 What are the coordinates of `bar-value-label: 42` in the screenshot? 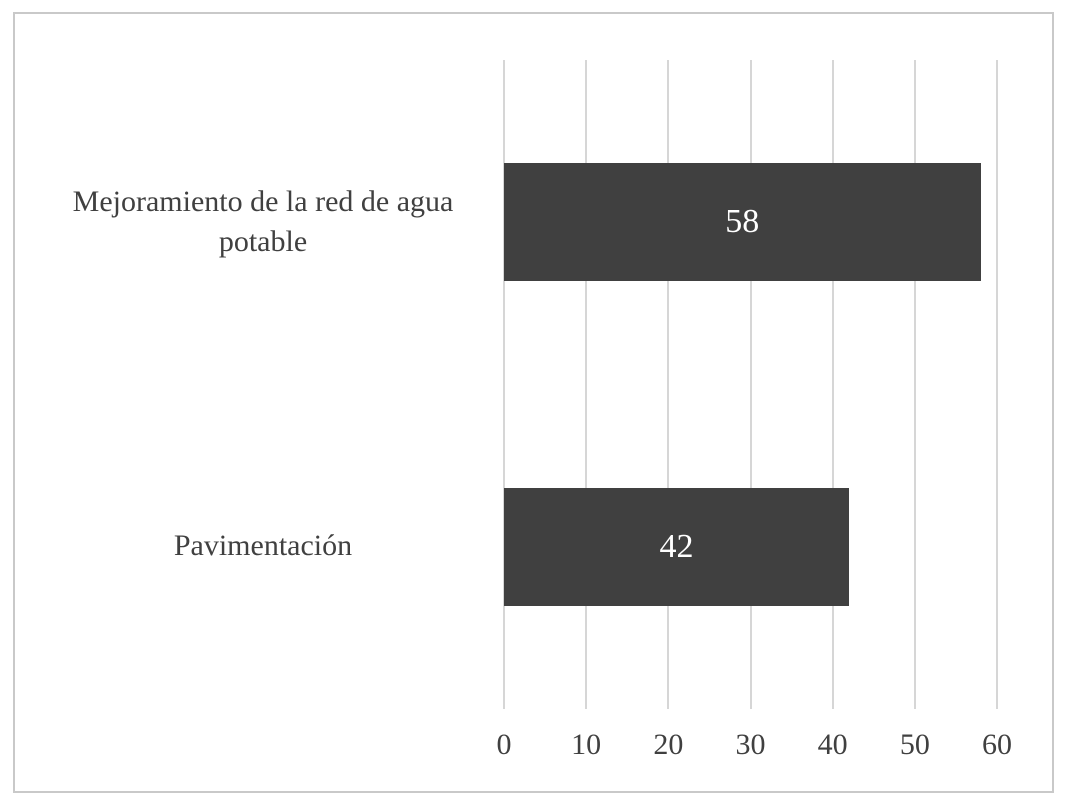 It's located at (676, 546).